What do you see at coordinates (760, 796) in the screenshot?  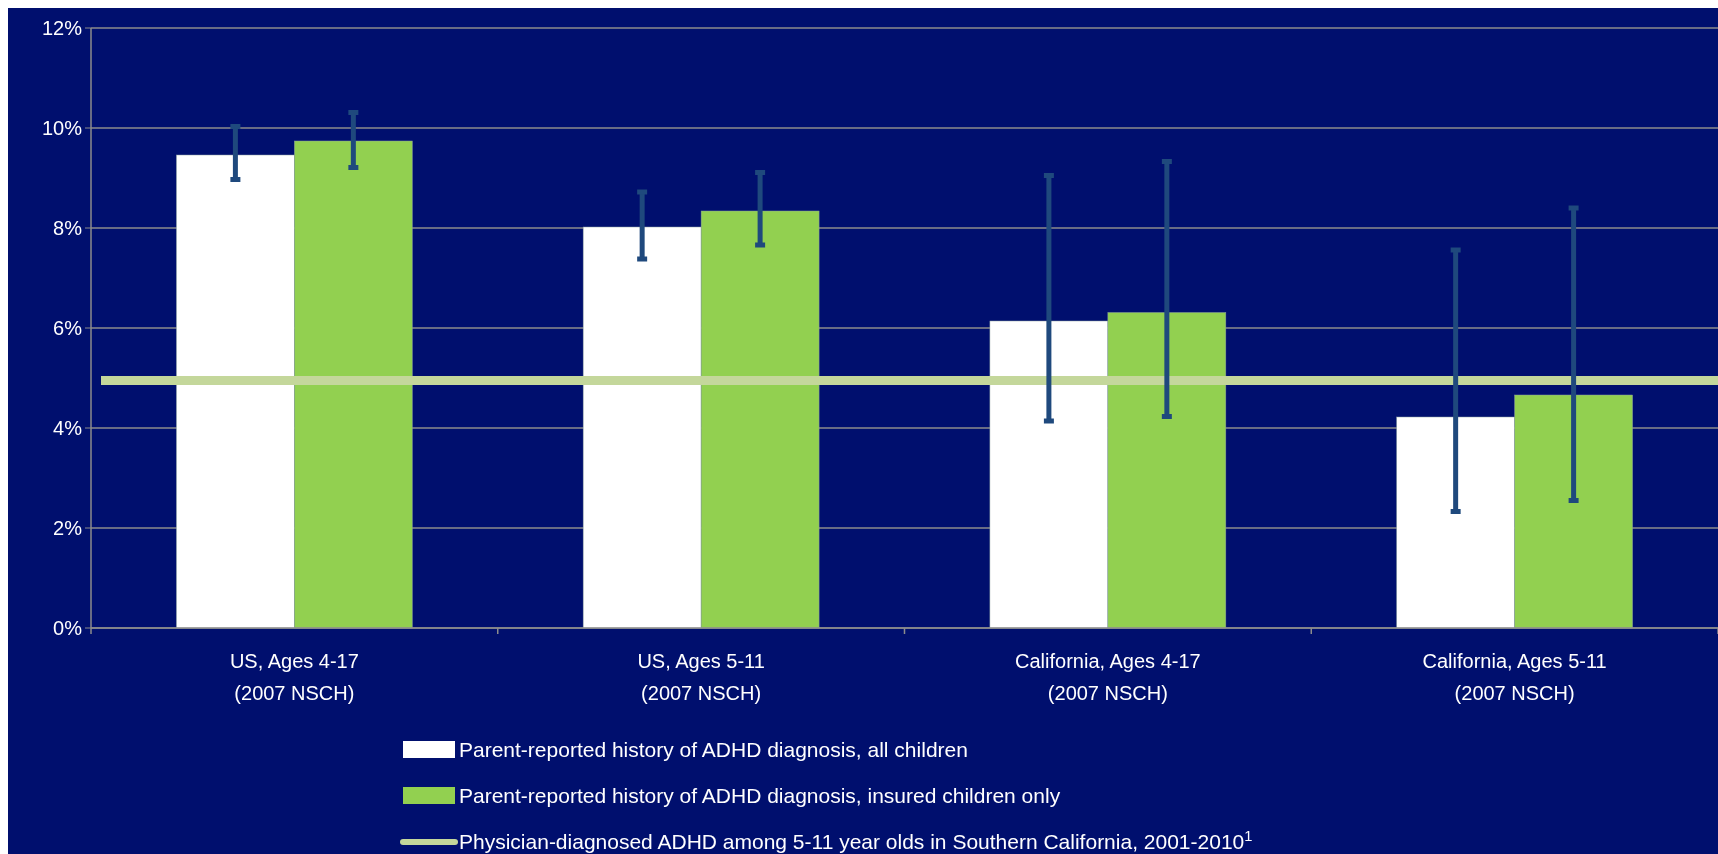 I see `legend-label: Parent-reported history of ADHD diagnosis, insured children only` at bounding box center [760, 796].